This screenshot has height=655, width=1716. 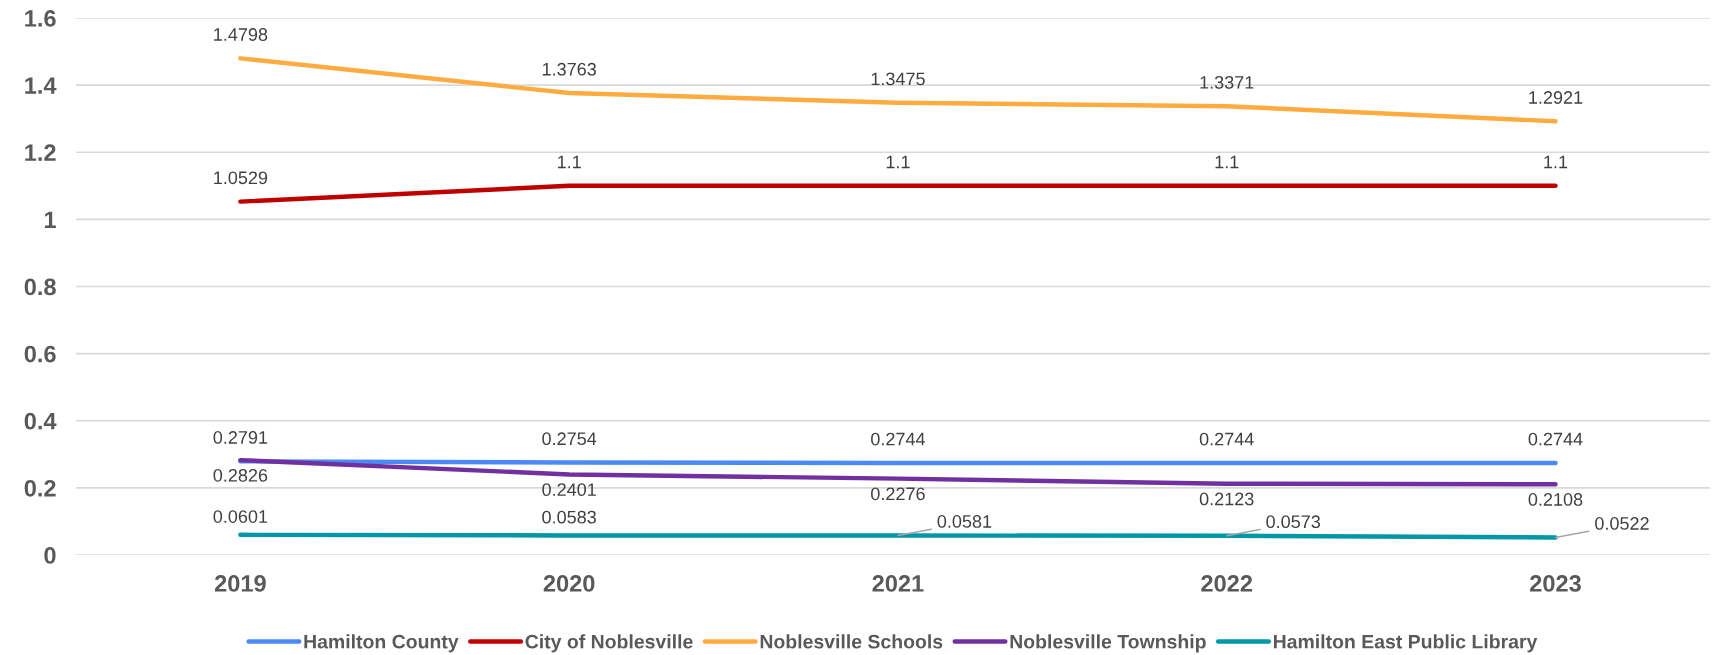 I want to click on x-tick-label: 2020, so click(x=569, y=583).